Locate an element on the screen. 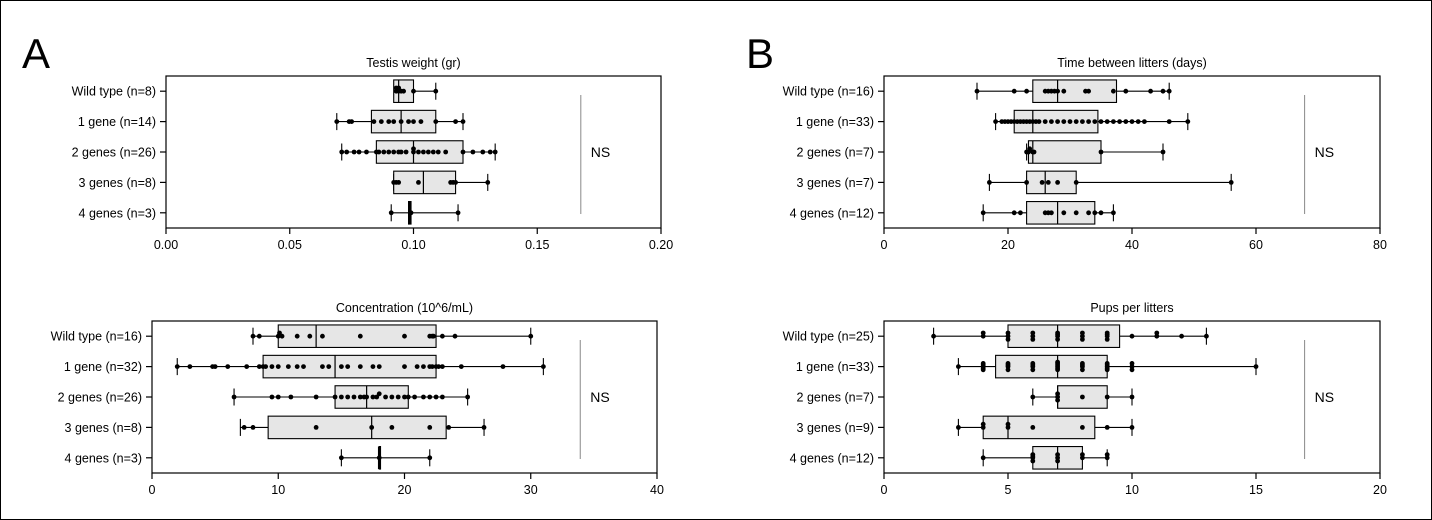  group-label: 1 gene (n=33) is located at coordinates (835, 122).